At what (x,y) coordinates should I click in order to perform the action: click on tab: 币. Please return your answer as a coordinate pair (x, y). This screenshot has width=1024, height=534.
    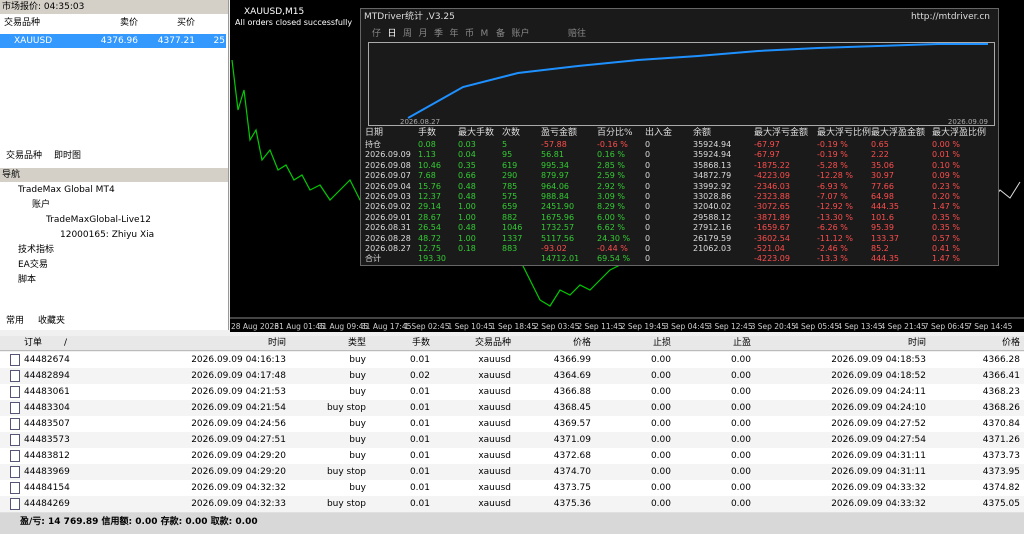
    Looking at the image, I should click on (470, 34).